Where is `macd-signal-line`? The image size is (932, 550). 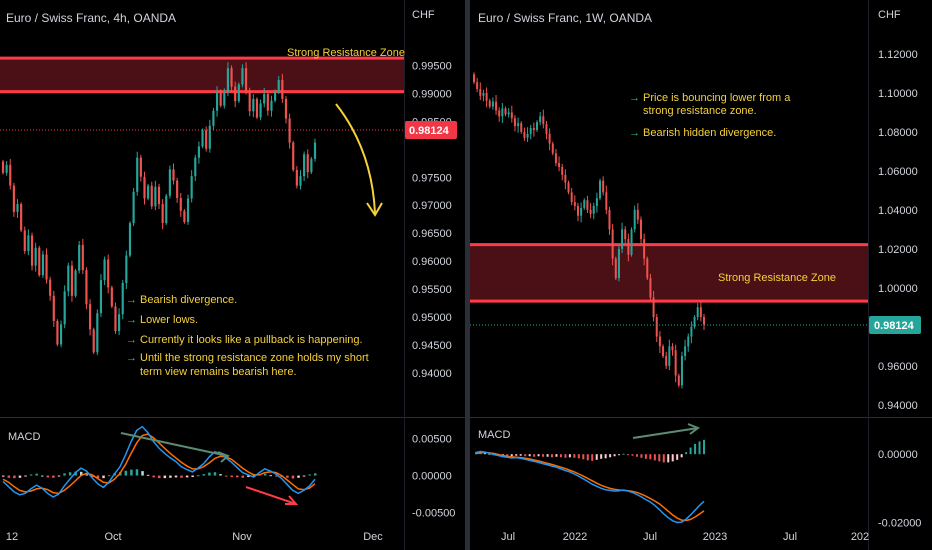
macd-signal-line is located at coordinates (590, 486).